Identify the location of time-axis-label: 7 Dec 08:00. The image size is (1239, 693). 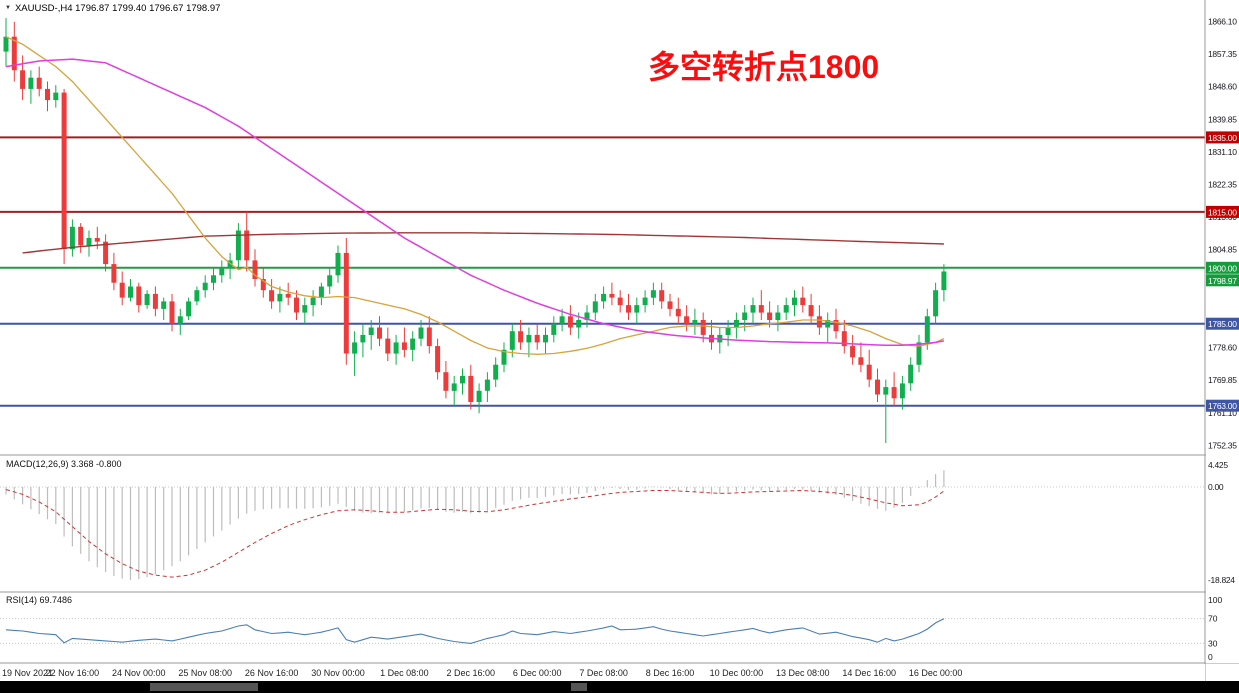
(603, 673).